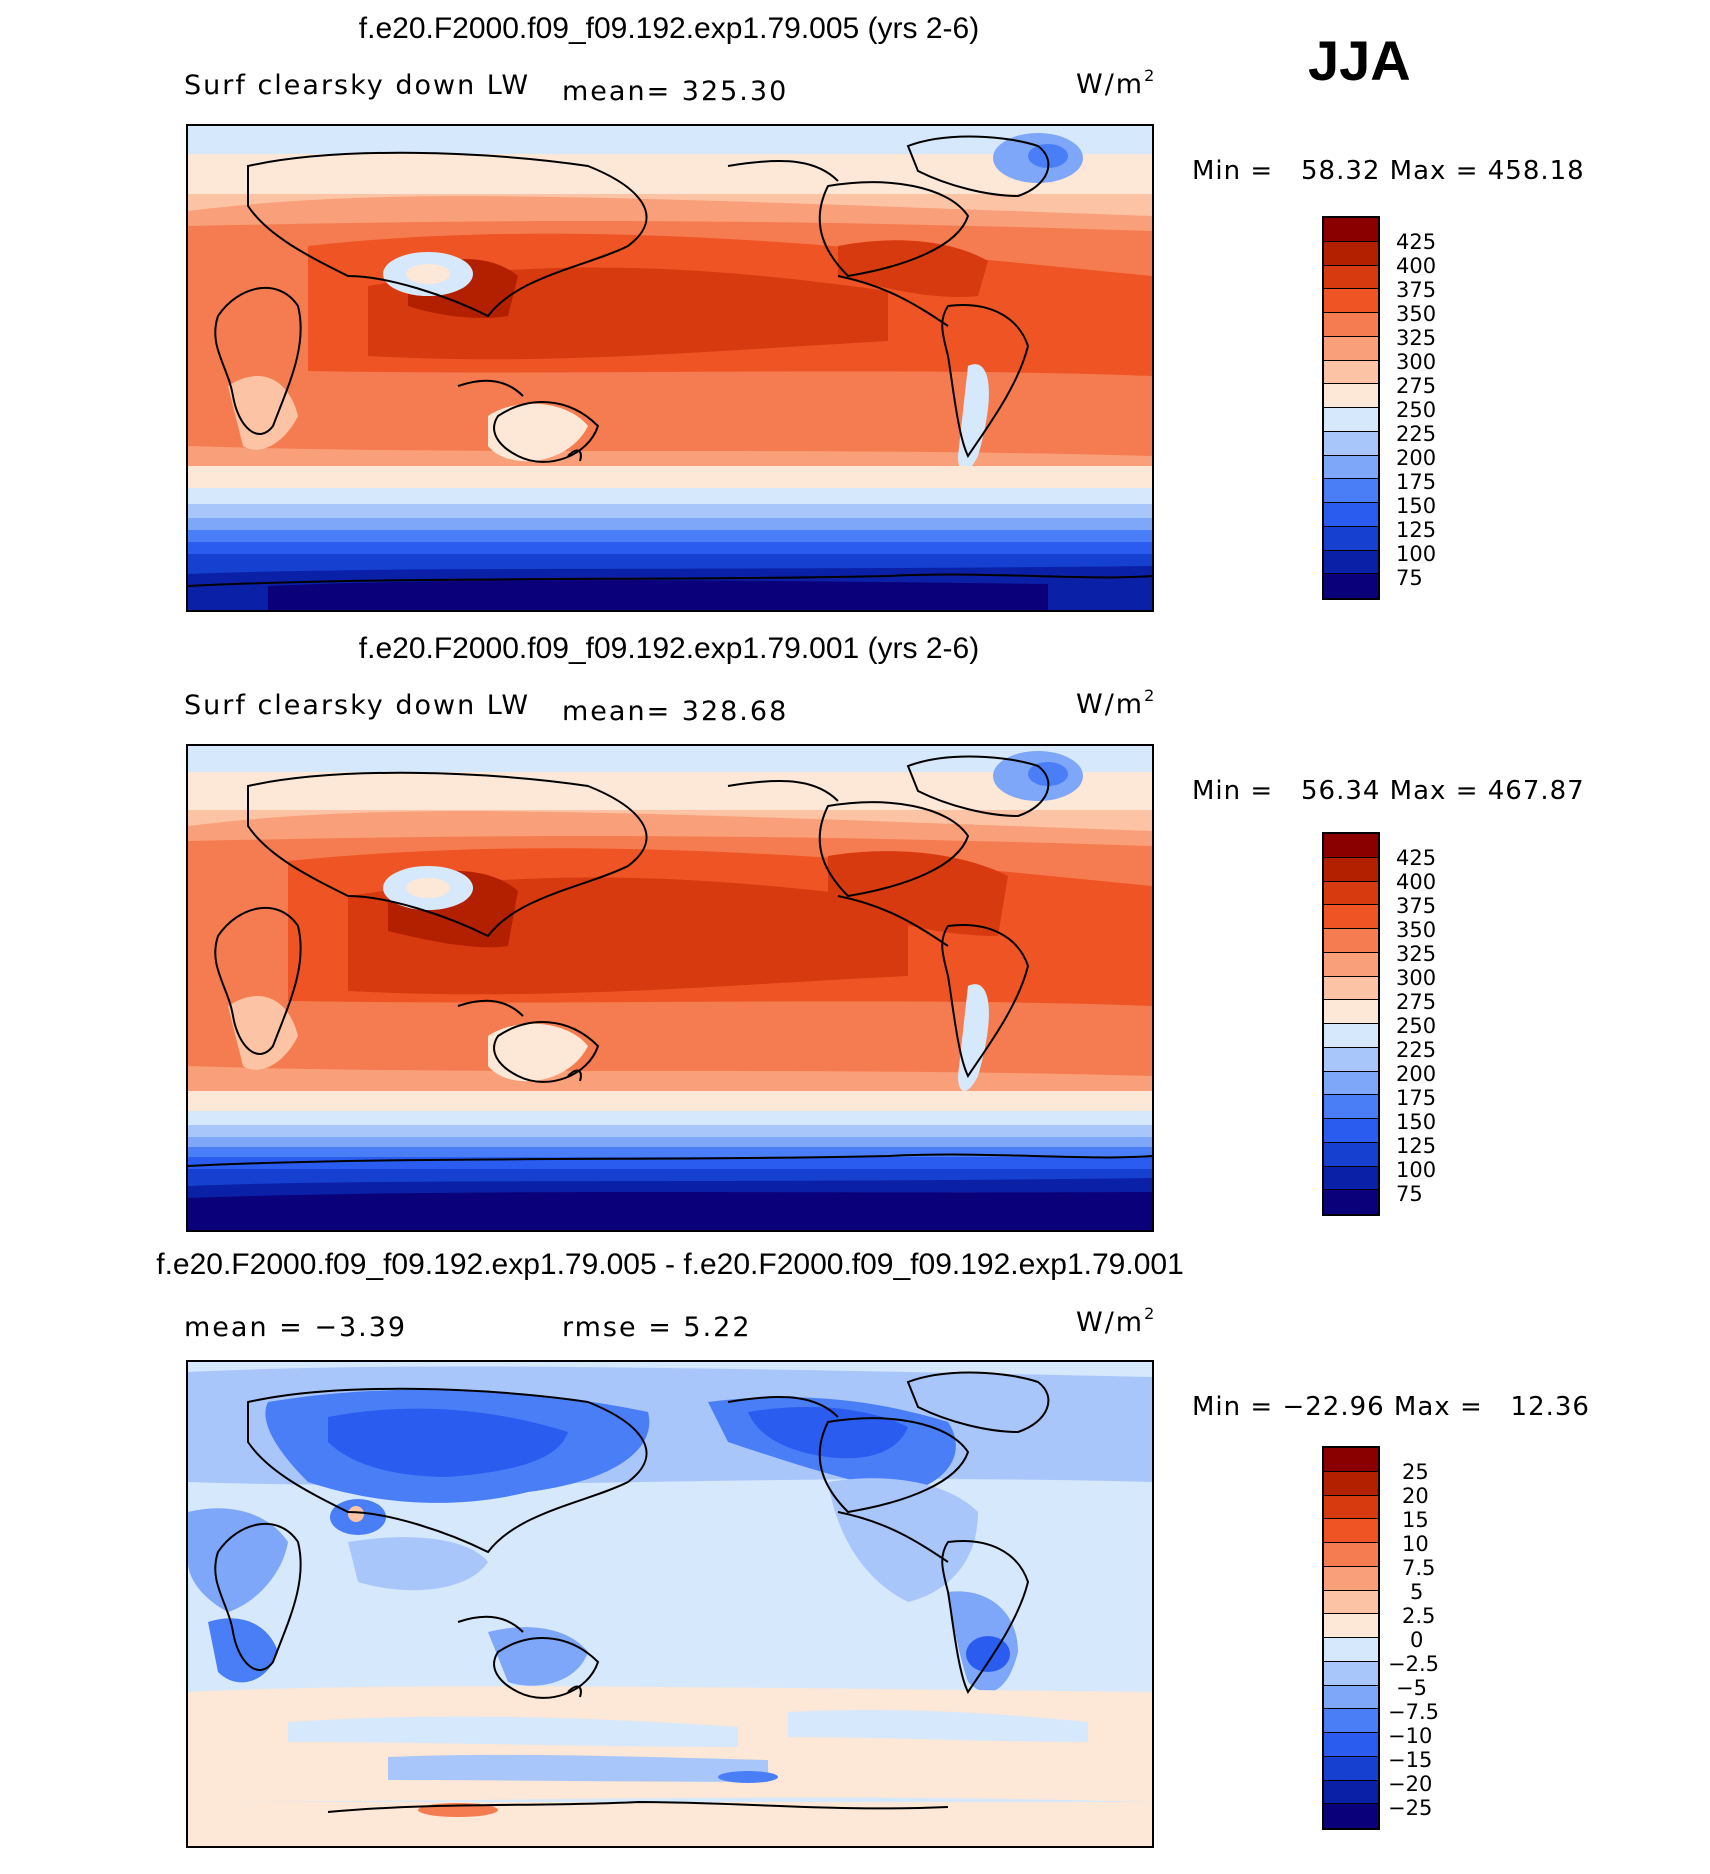 Image resolution: width=1710 pixels, height=1874 pixels. I want to click on panel-2-units: W/m2, so click(1116, 703).